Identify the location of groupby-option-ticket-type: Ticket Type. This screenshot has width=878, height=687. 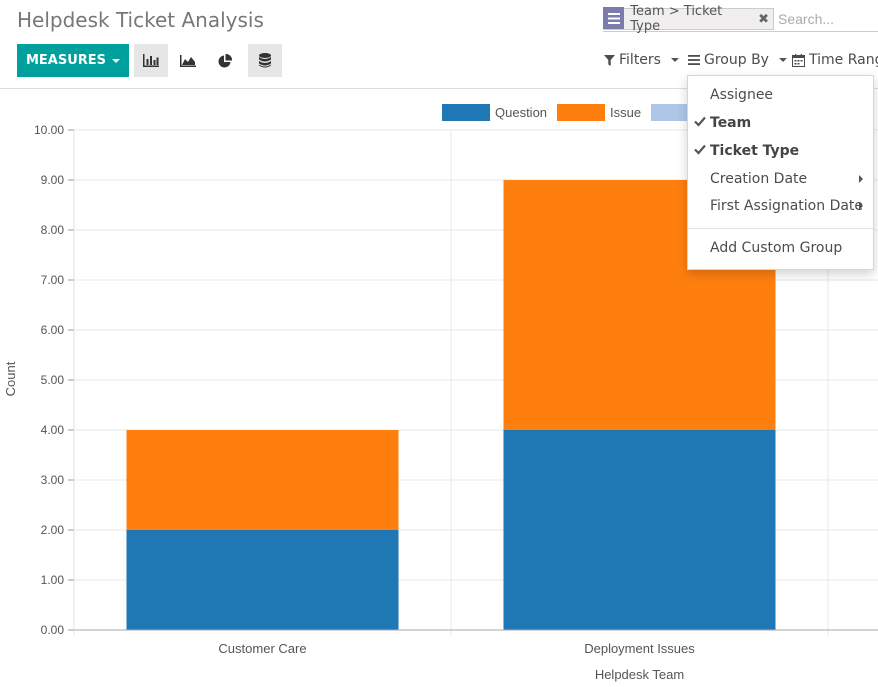
(780, 151).